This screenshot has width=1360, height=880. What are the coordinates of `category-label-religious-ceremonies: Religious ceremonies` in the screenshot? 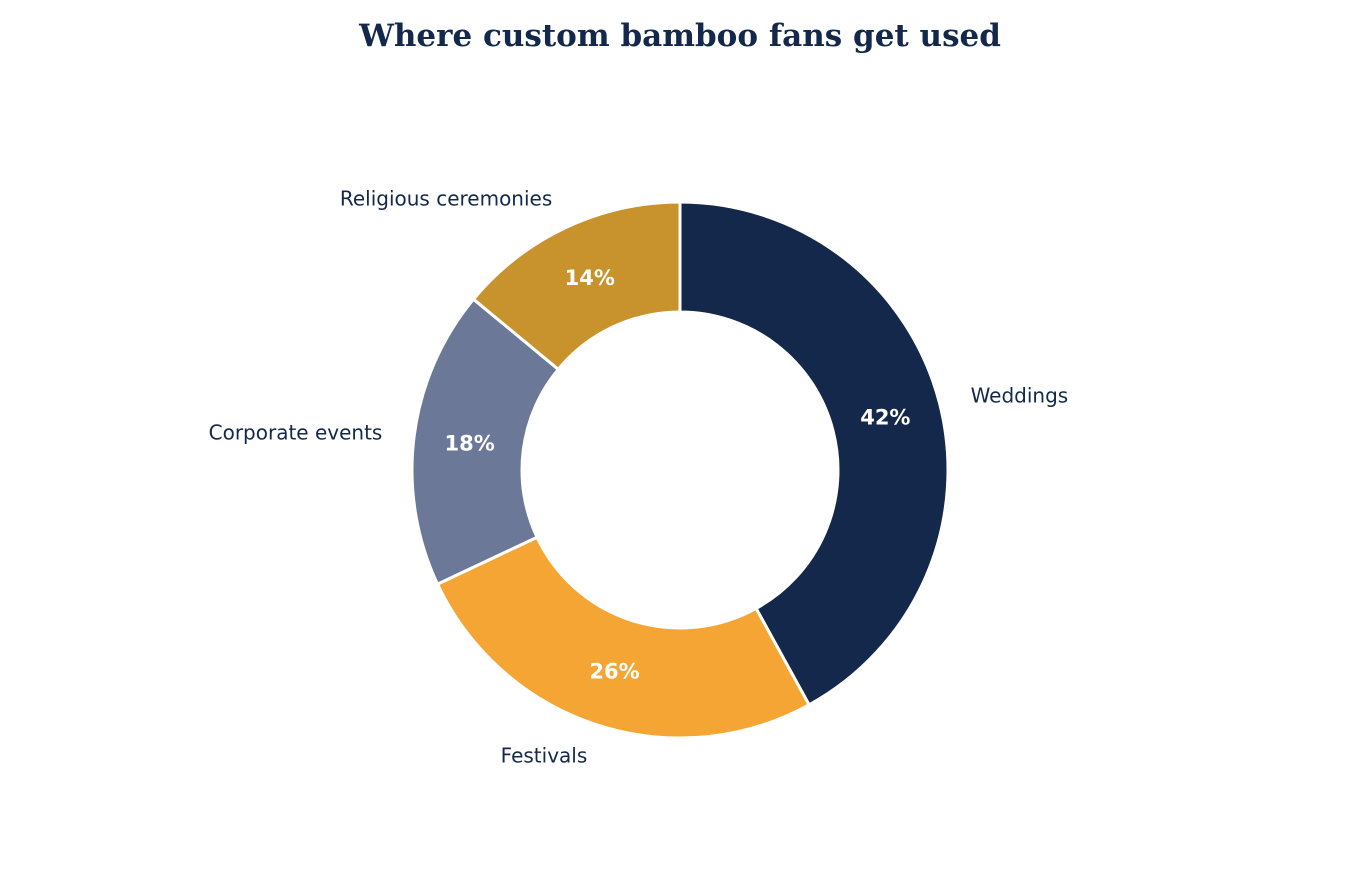 It's located at (446, 199).